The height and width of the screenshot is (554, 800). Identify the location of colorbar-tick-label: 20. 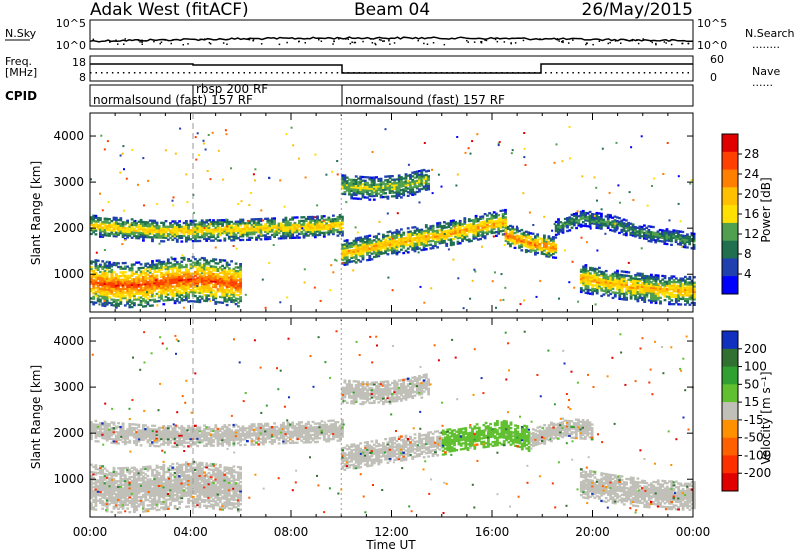
(751, 194).